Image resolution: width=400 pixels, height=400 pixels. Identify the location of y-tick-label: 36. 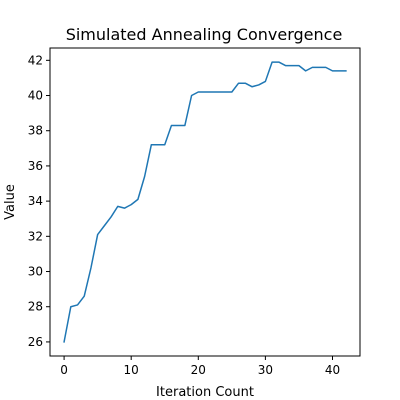
(35, 166).